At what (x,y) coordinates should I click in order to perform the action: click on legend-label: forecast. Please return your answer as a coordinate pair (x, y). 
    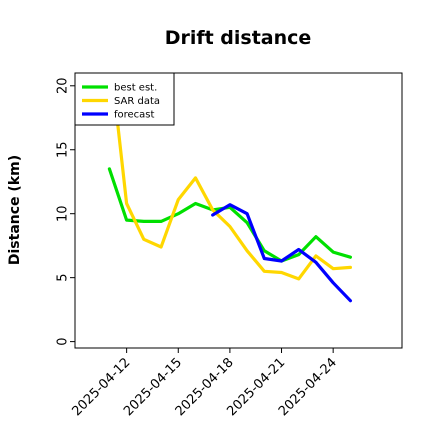
    Looking at the image, I should click on (134, 115).